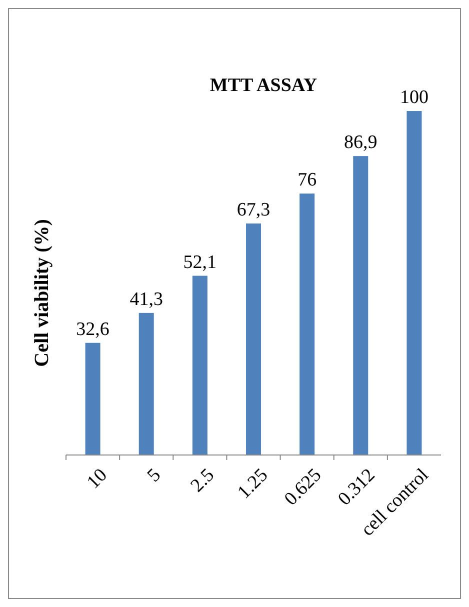  What do you see at coordinates (42, 293) in the screenshot?
I see `y-axis-title: Cell viability (%)` at bounding box center [42, 293].